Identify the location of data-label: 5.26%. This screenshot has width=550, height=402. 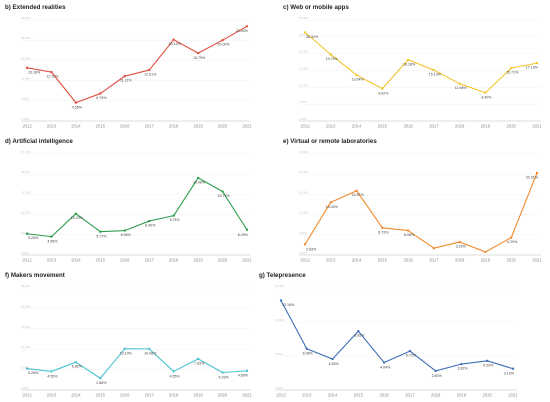
(33, 373).